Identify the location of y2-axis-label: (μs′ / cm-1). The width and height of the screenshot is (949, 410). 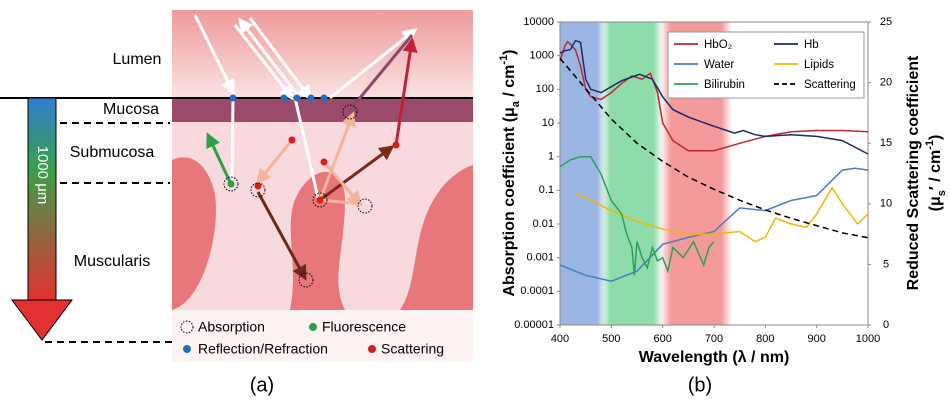
(936, 173).